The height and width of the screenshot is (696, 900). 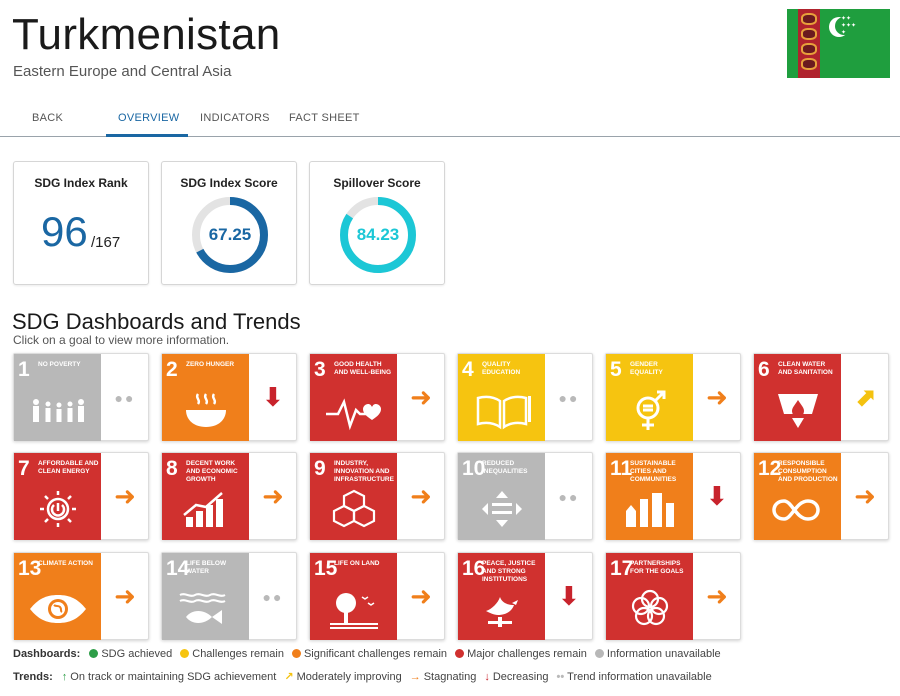 What do you see at coordinates (229, 223) in the screenshot?
I see `sdg-score-card: SDG Index Score 67.25` at bounding box center [229, 223].